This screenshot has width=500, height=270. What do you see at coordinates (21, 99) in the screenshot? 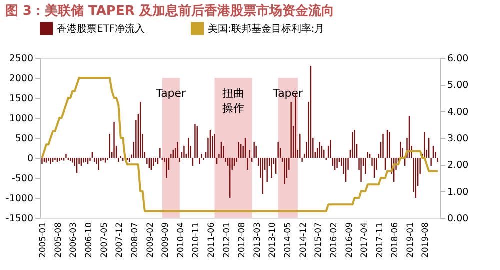
I see `y-tick-label: 1500` at bounding box center [21, 99].